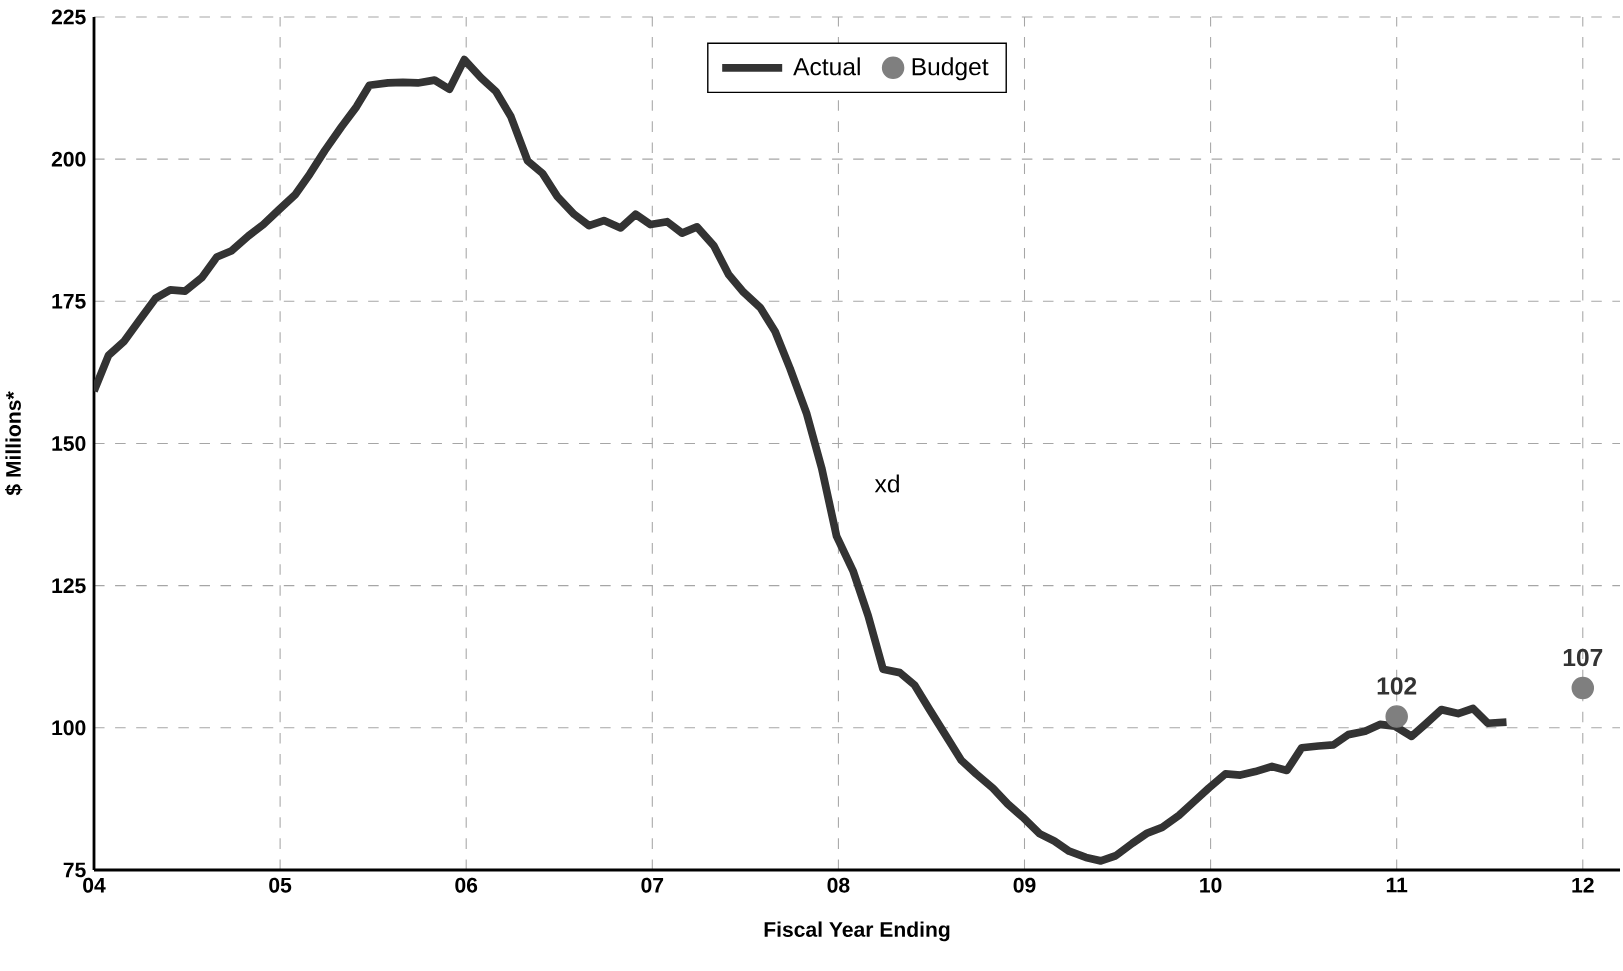 The width and height of the screenshot is (1623, 971). What do you see at coordinates (466, 885) in the screenshot?
I see `x-tick-label: 06` at bounding box center [466, 885].